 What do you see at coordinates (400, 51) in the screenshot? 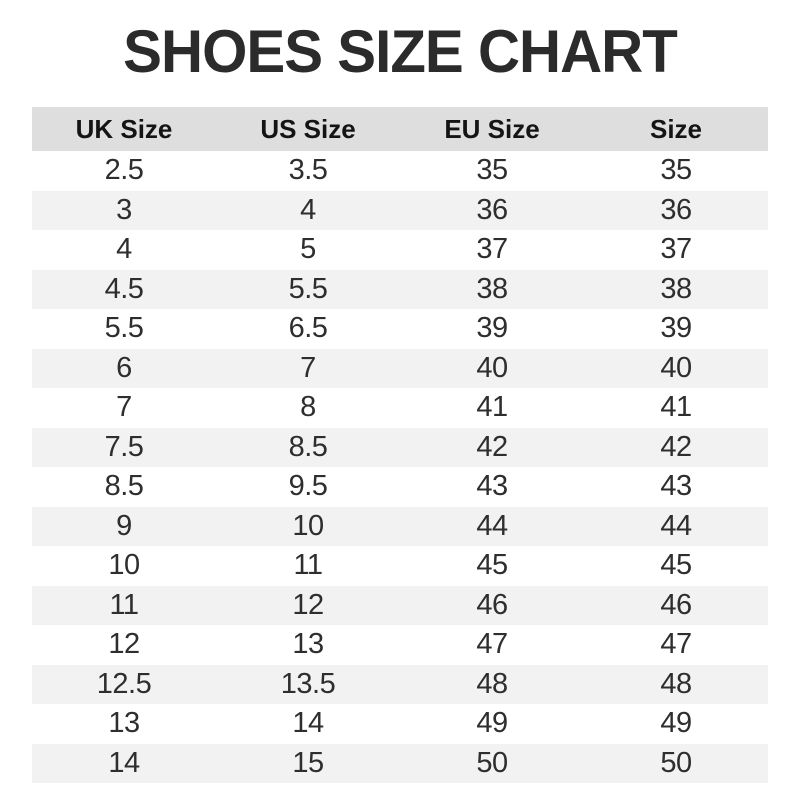
I see `page-title: SHOES SIZE CHART` at bounding box center [400, 51].